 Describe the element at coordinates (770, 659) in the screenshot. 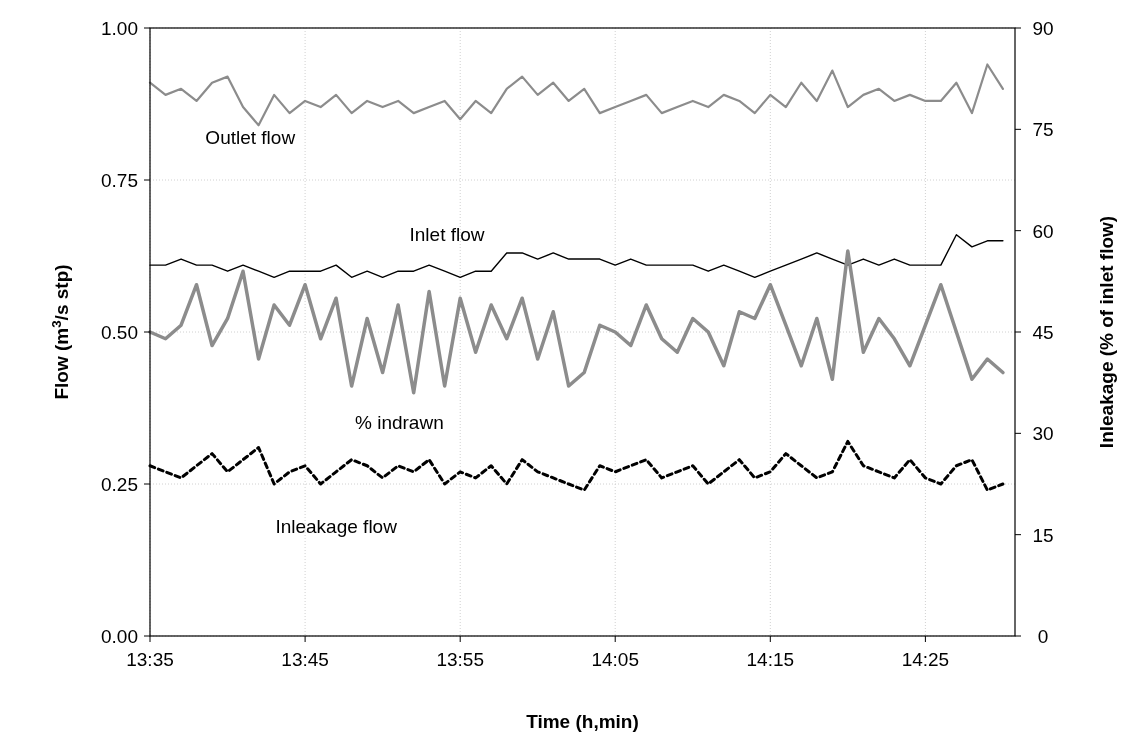

I see `x-tick-label: 14:15` at that location.